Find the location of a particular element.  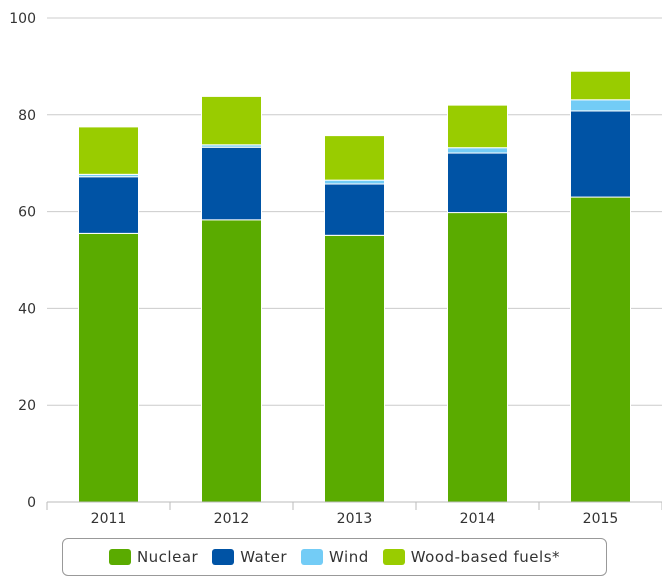

x-tick-label: 2013 is located at coordinates (355, 519).